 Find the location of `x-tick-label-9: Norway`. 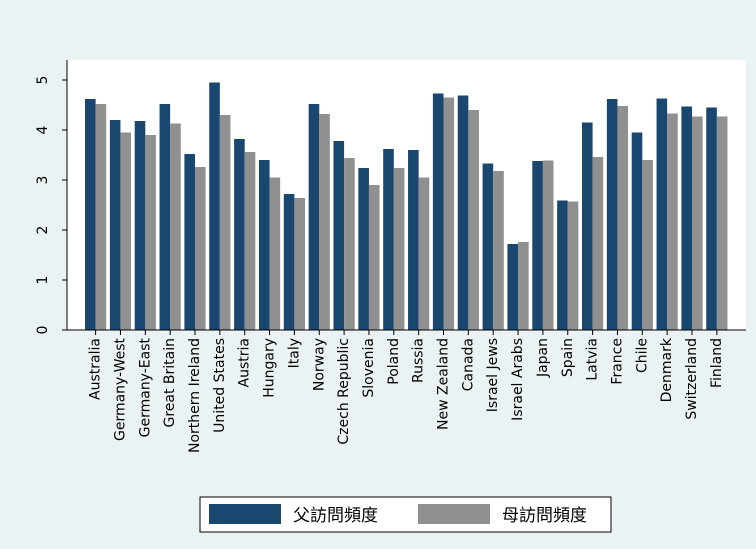

x-tick-label-9: Norway is located at coordinates (319, 364).